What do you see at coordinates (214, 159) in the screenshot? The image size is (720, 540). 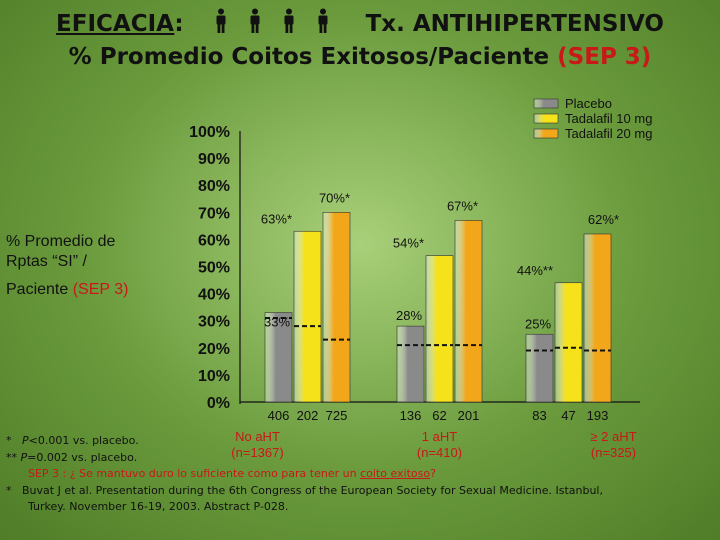 I see `y-tick-label: 90%` at bounding box center [214, 159].